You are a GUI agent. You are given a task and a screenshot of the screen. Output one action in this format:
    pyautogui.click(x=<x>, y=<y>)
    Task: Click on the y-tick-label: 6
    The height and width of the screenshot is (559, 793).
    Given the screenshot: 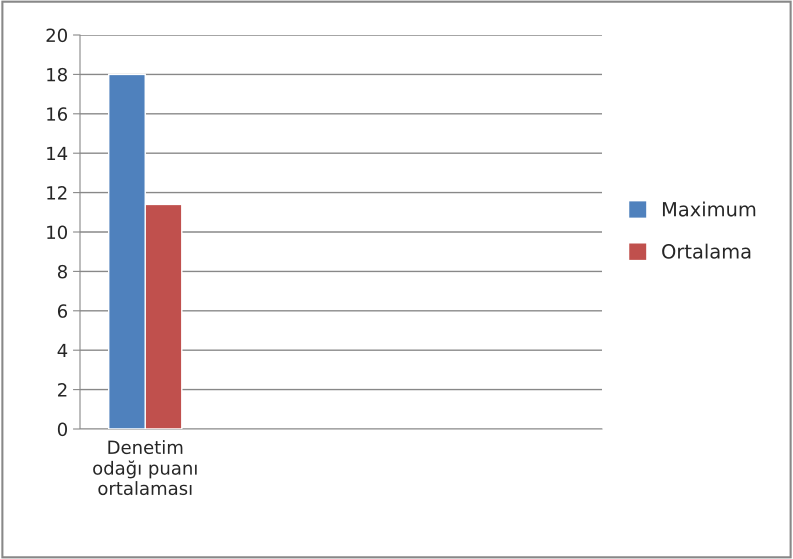 What is the action you would take?
    pyautogui.click(x=63, y=311)
    